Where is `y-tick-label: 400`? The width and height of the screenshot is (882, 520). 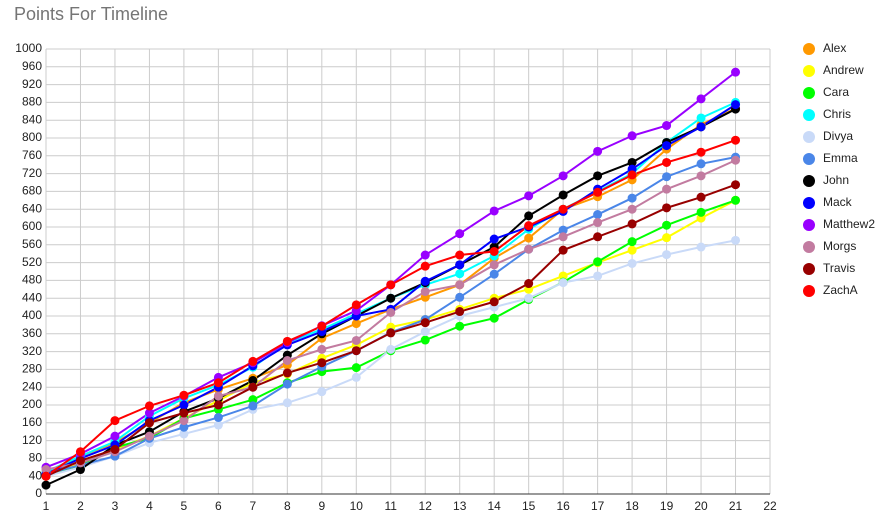
y-tick-label: 400 is located at coordinates (32, 315).